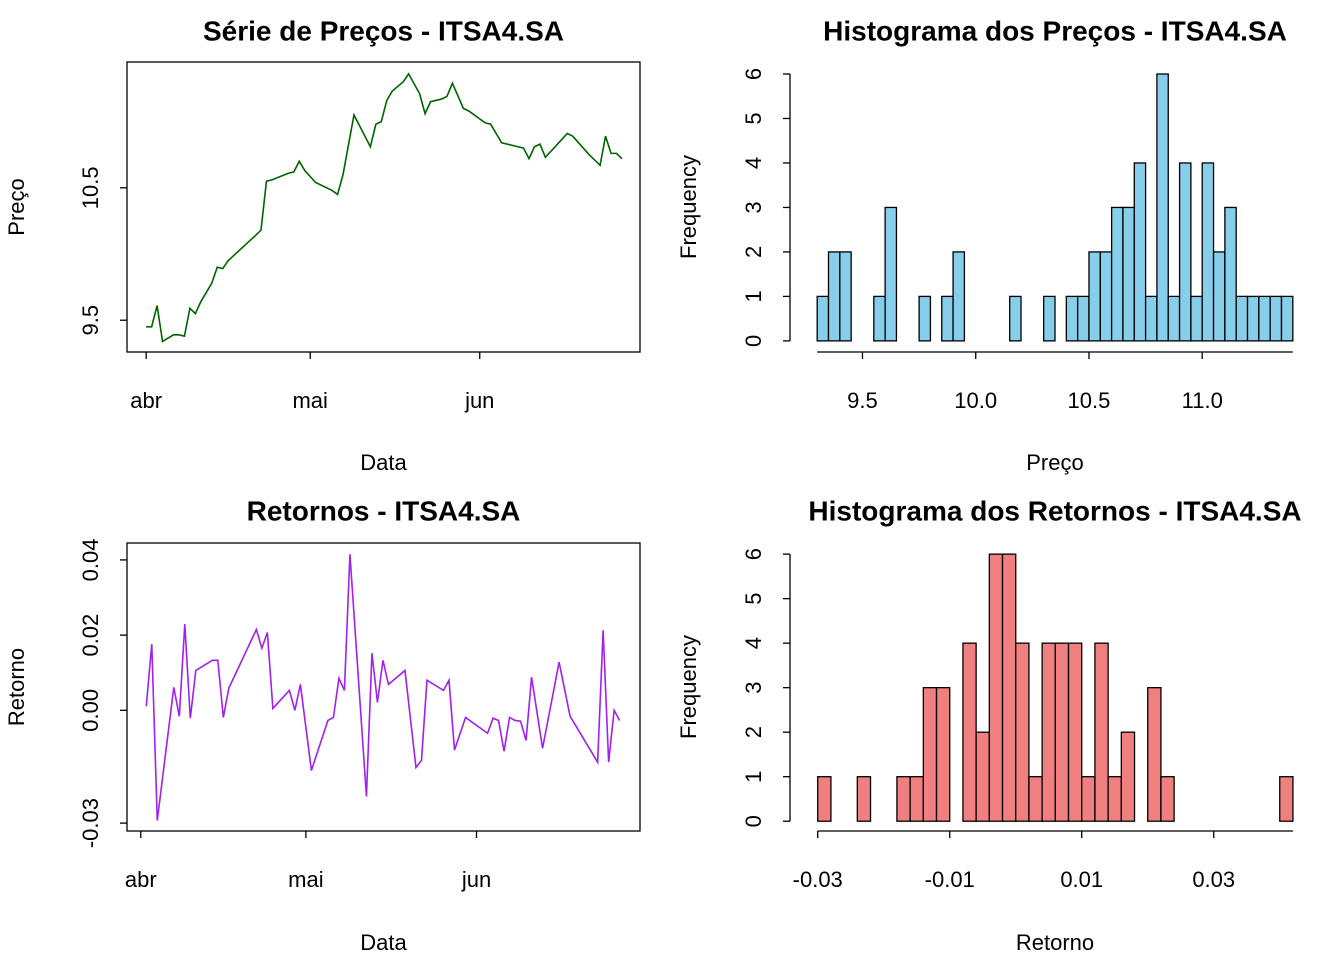 This screenshot has height=960, width=1344. What do you see at coordinates (1055, 30) in the screenshot?
I see `chart-title: Histograma dos Preços - ITSA4.SA` at bounding box center [1055, 30].